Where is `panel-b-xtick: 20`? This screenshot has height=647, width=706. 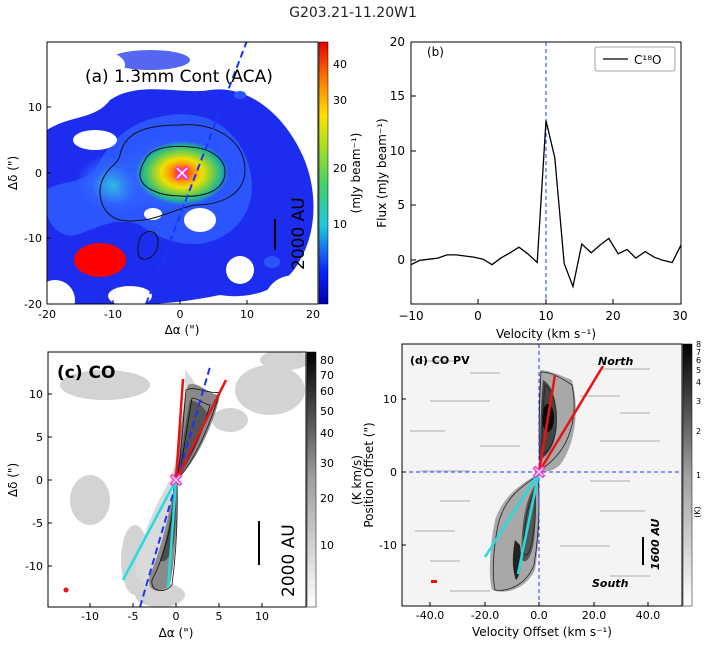
panel-b-xtick: 20 is located at coordinates (612, 316).